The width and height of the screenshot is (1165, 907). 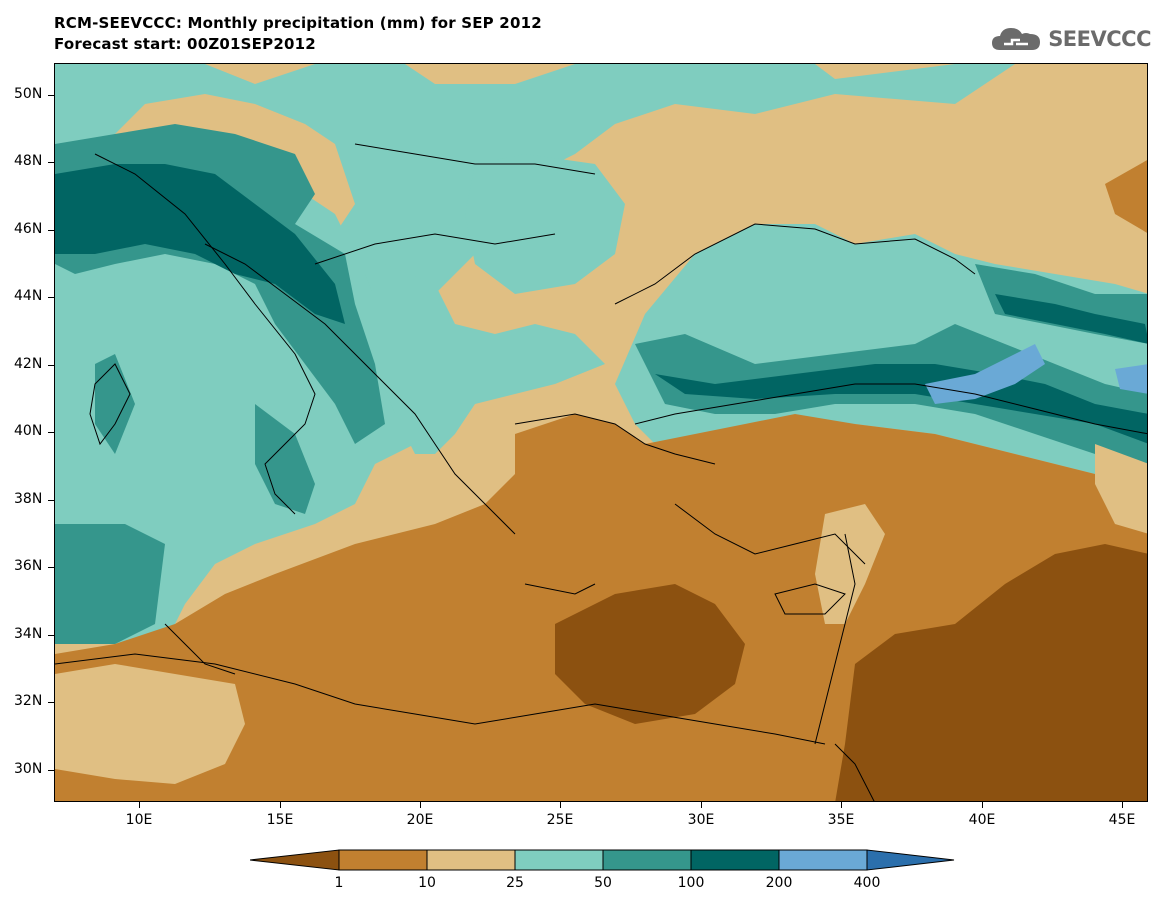 I want to click on y-tick-label: 34N, so click(x=28, y=634).